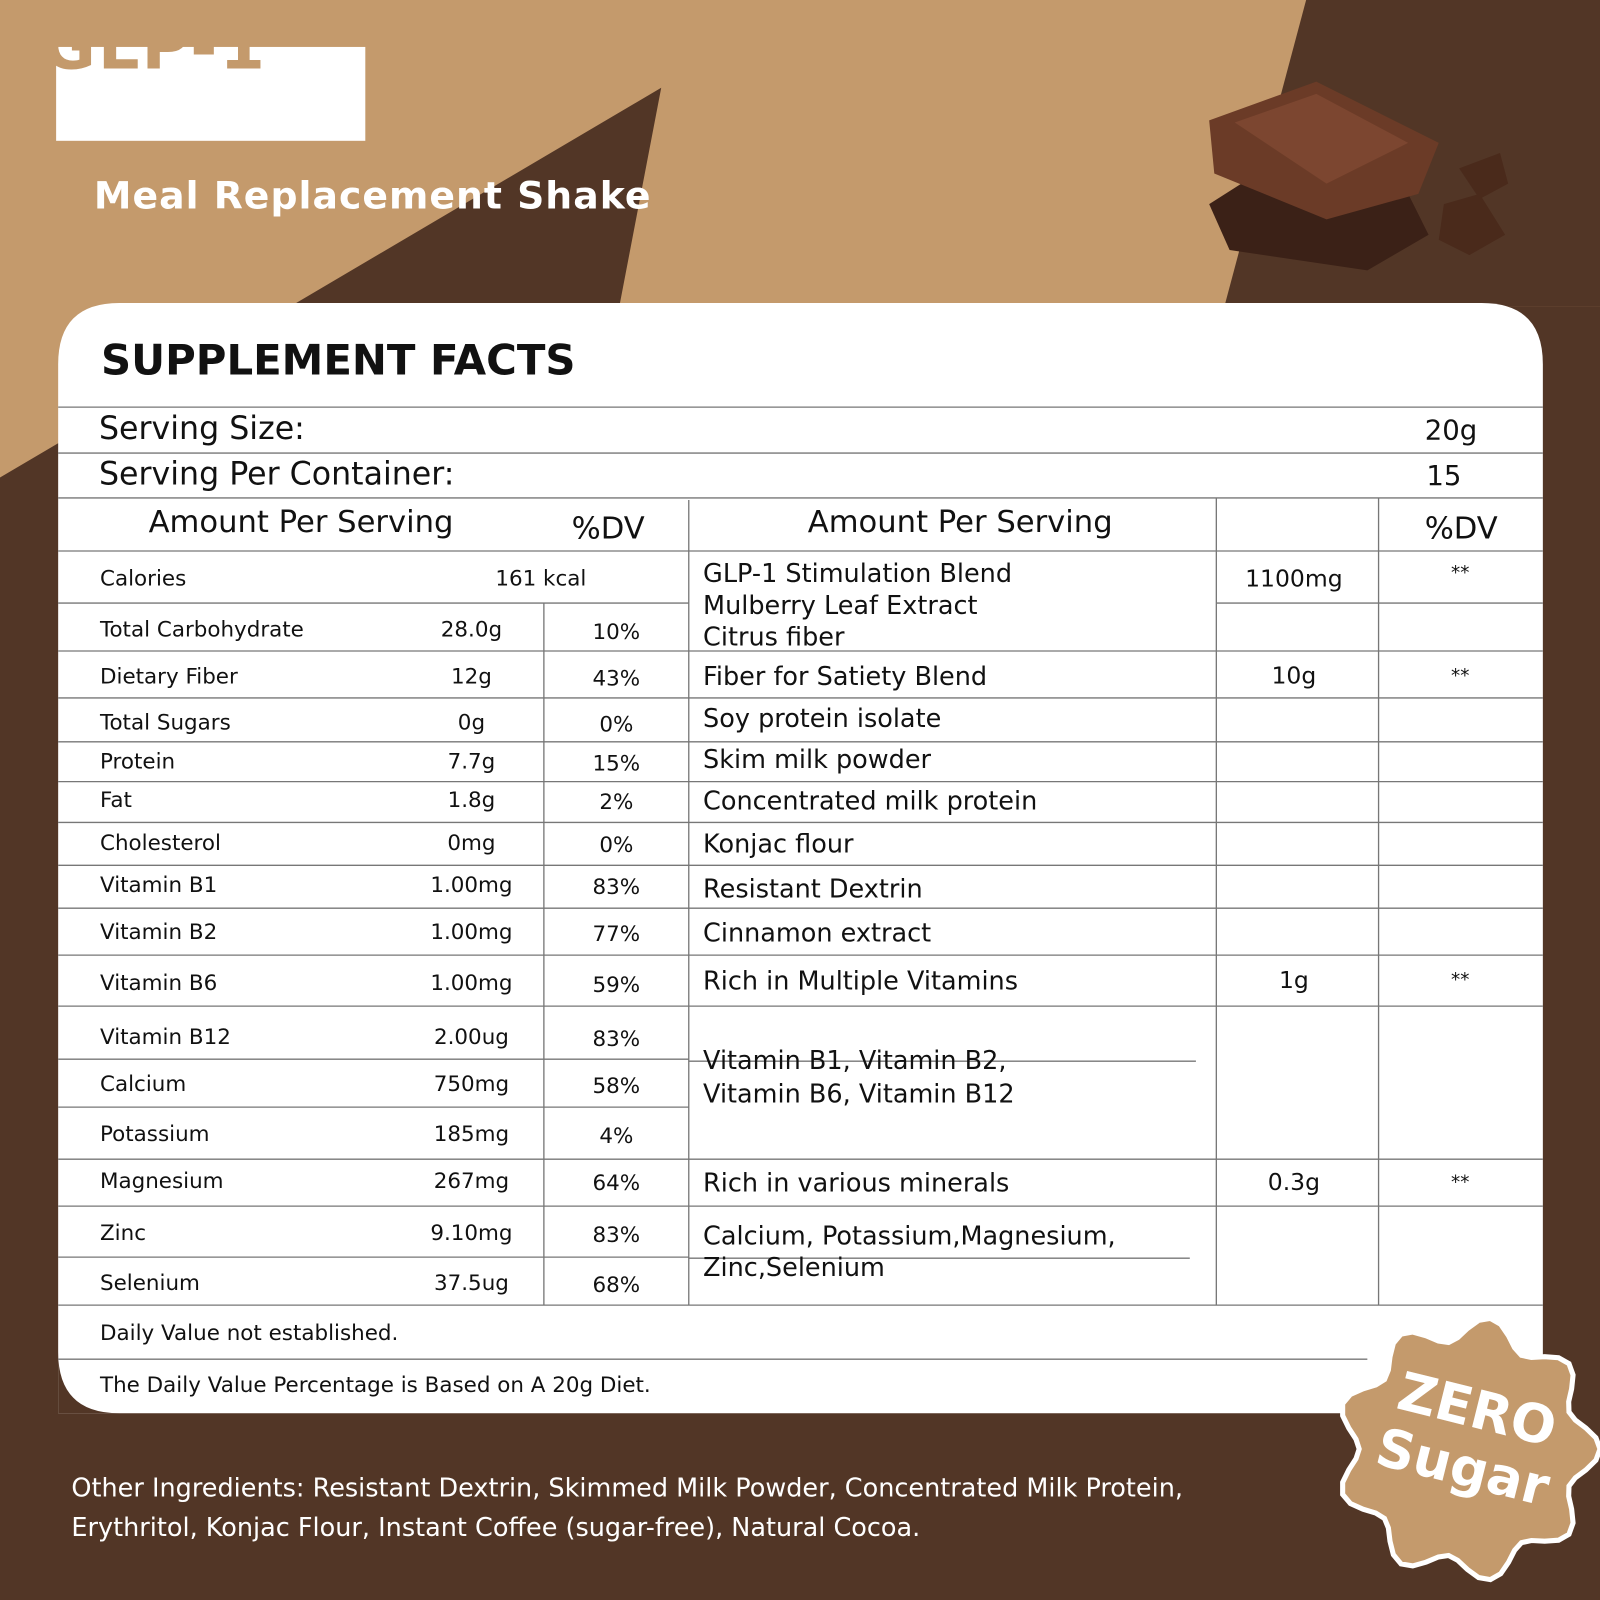  Describe the element at coordinates (249, 1332) in the screenshot. I see `note: Daily Value not established.` at that location.